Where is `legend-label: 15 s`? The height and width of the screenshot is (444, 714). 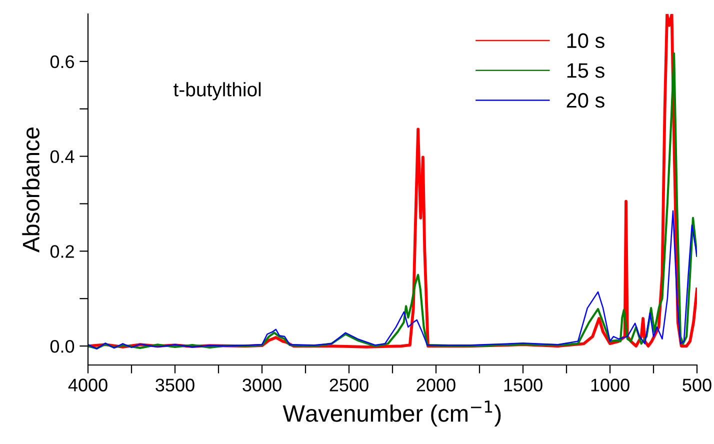 legend-label: 15 s is located at coordinates (585, 70).